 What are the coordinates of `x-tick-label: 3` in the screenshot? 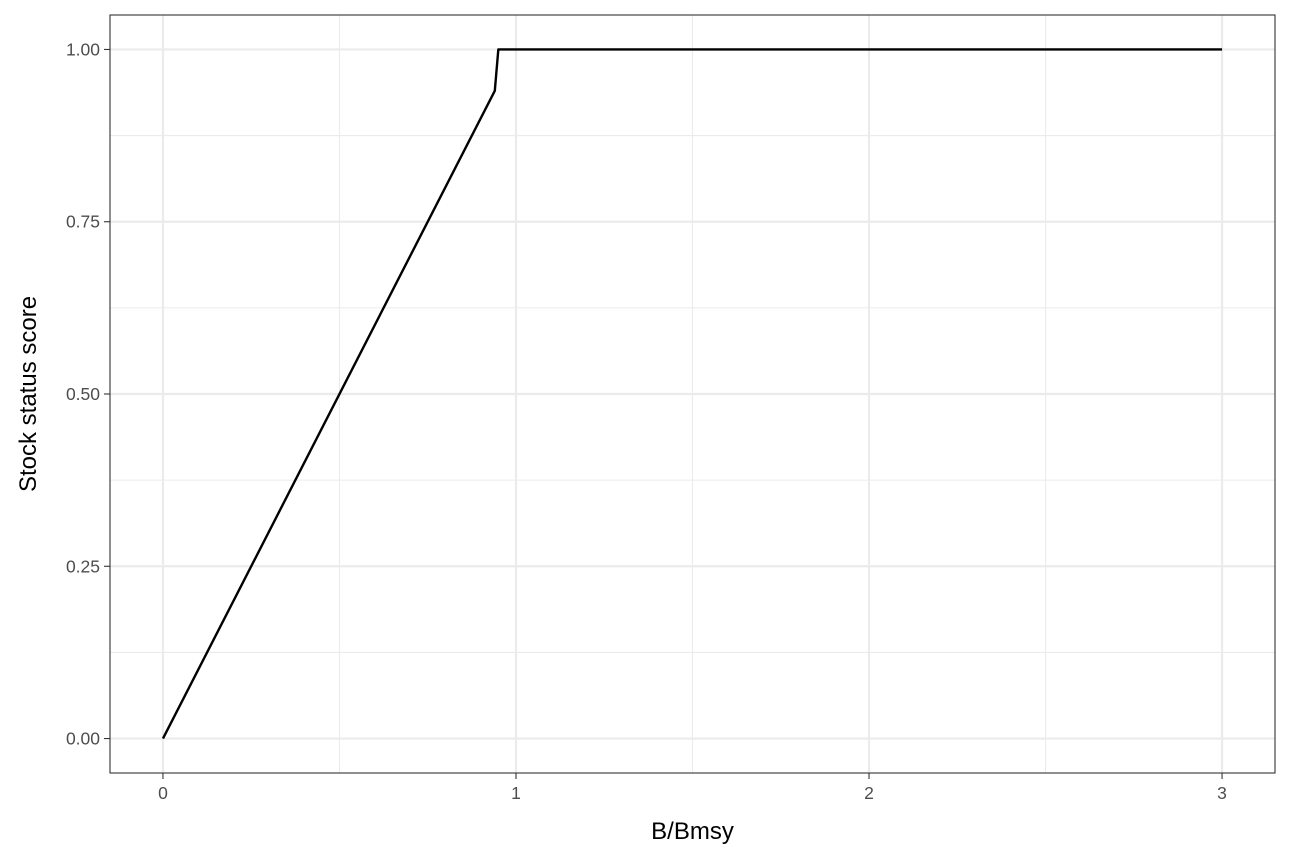 It's located at (1222, 793).